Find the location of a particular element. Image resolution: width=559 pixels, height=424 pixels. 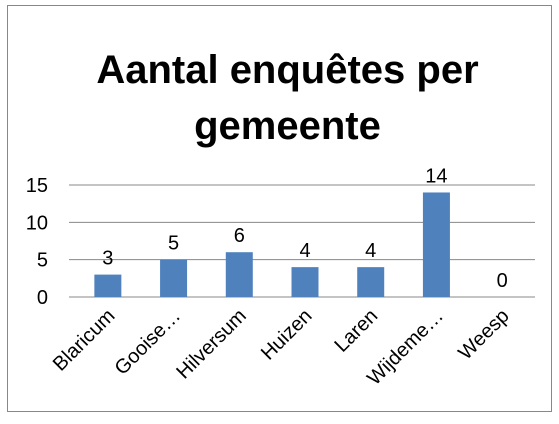

data-label: 3 is located at coordinates (107, 259).